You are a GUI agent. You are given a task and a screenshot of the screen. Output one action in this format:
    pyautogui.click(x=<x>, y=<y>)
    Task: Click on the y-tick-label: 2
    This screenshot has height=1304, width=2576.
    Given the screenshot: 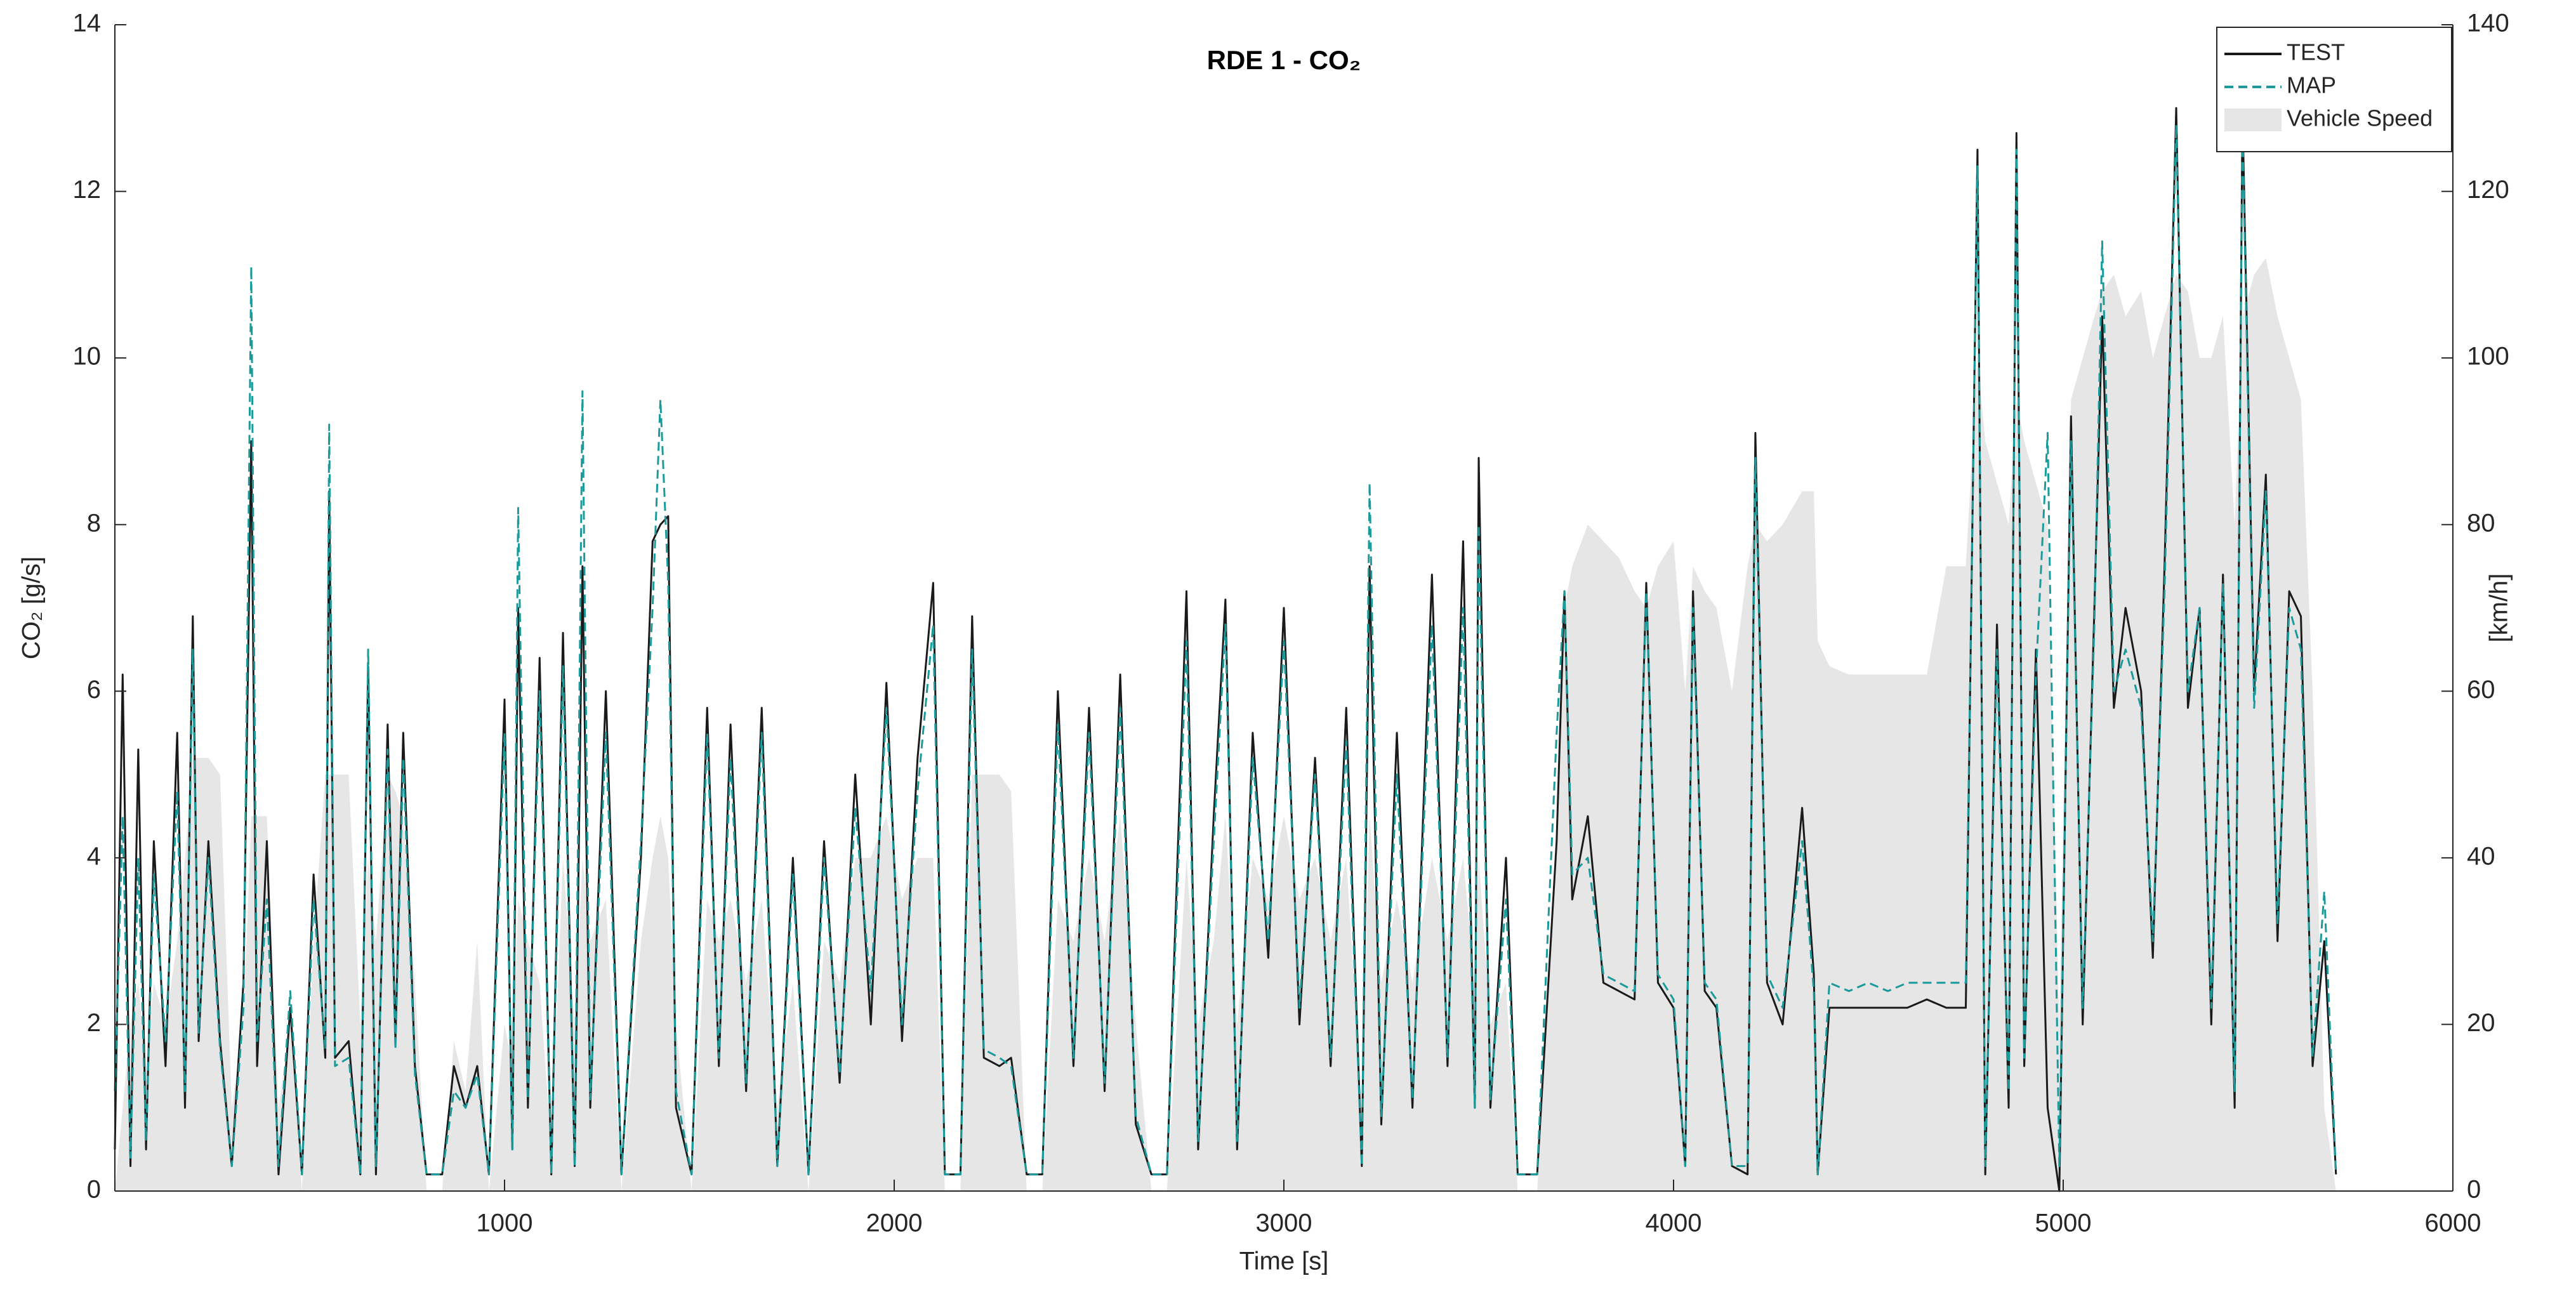 What is the action you would take?
    pyautogui.click(x=94, y=1023)
    